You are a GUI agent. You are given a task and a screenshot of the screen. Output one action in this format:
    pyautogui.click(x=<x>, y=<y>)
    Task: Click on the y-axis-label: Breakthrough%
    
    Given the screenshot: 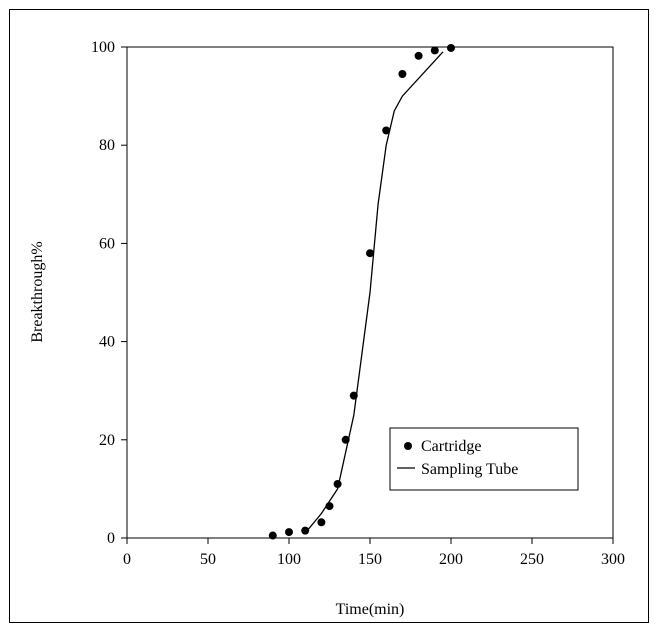 What is the action you would take?
    pyautogui.click(x=37, y=291)
    